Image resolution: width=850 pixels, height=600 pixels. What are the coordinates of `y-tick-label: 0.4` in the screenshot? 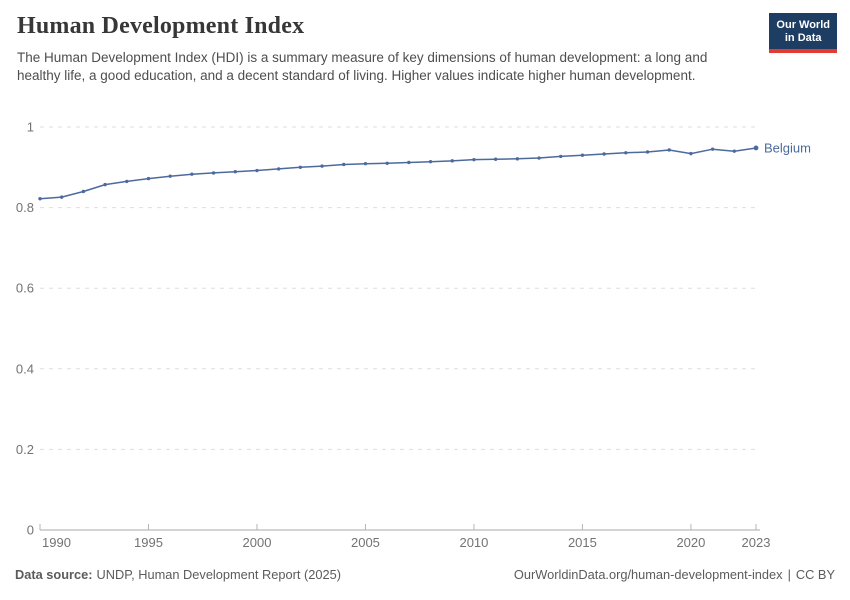 It's located at (25, 368).